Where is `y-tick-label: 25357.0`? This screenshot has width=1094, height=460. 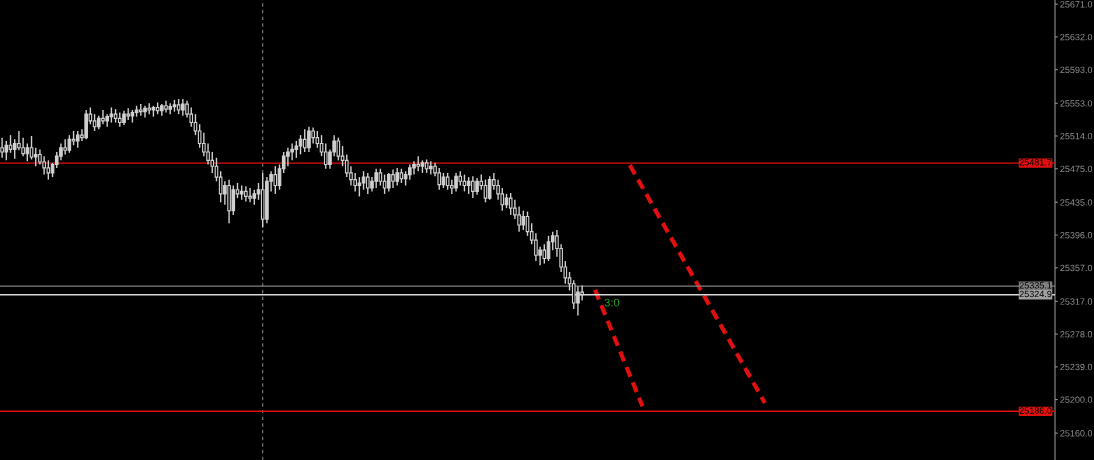
y-tick-label: 25357.0 is located at coordinates (1076, 268).